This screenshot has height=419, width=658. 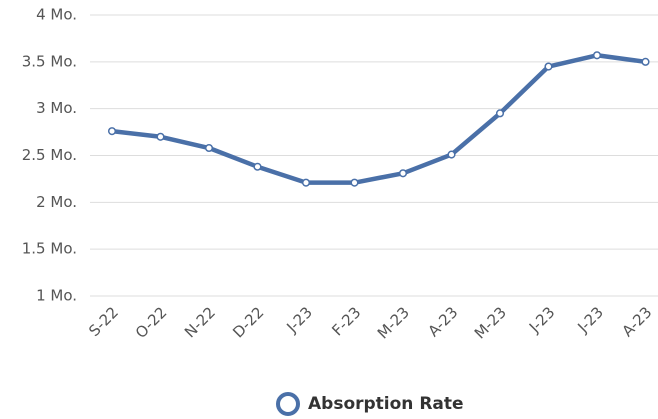 What do you see at coordinates (346, 321) in the screenshot?
I see `x-tick-label: F-23` at bounding box center [346, 321].